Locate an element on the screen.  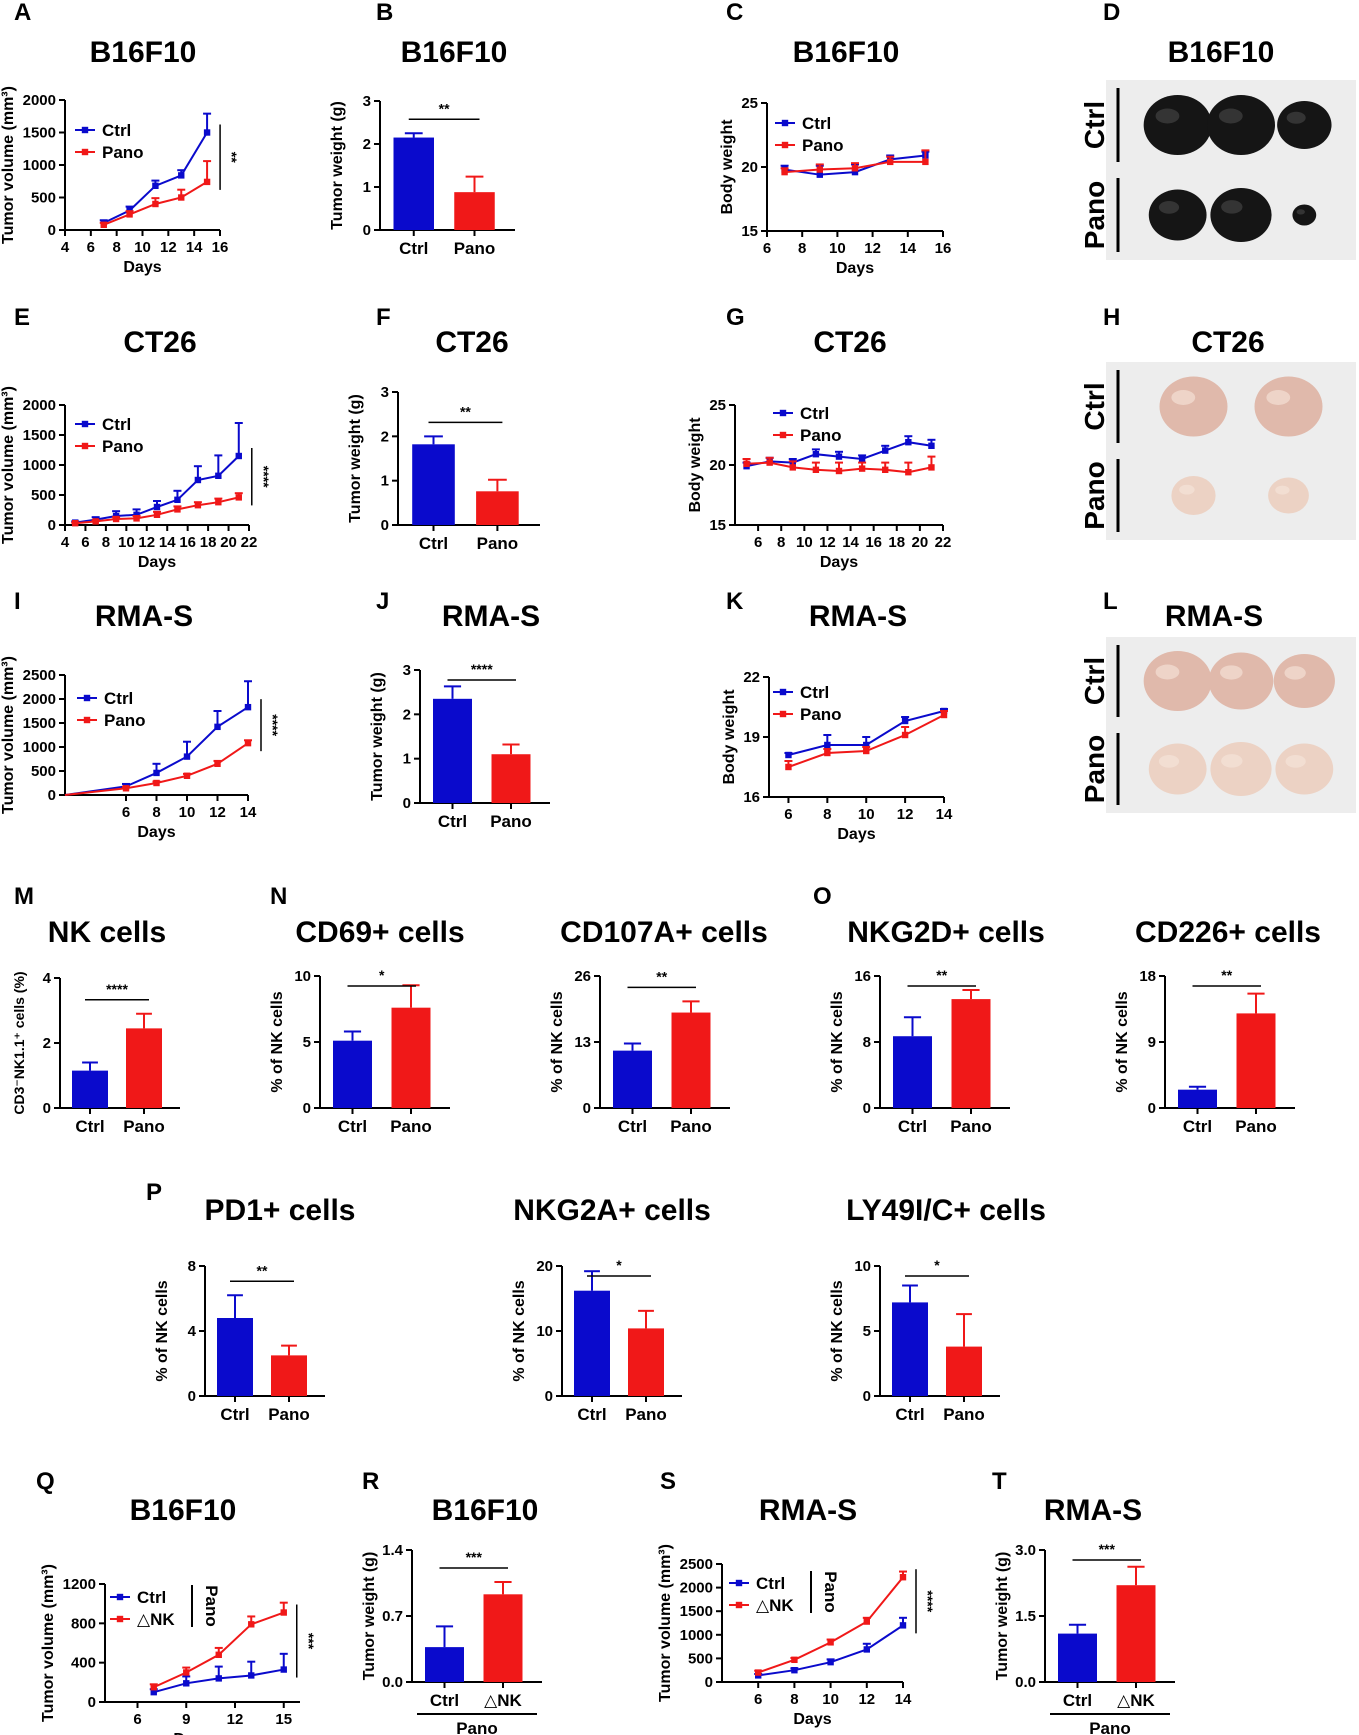
x-tick-label: 20 is located at coordinates (228, 542).